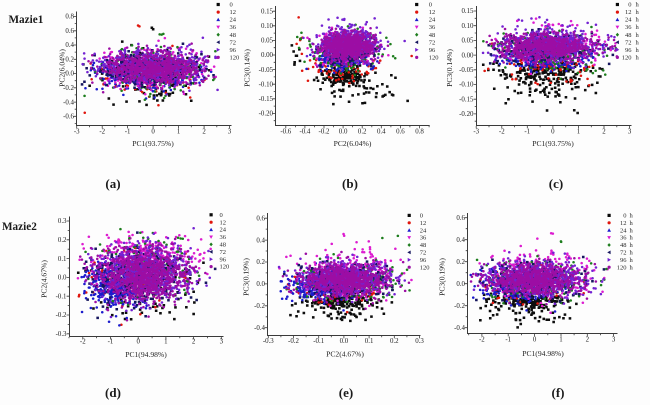  I want to click on svg-text: (e), so click(346, 392).